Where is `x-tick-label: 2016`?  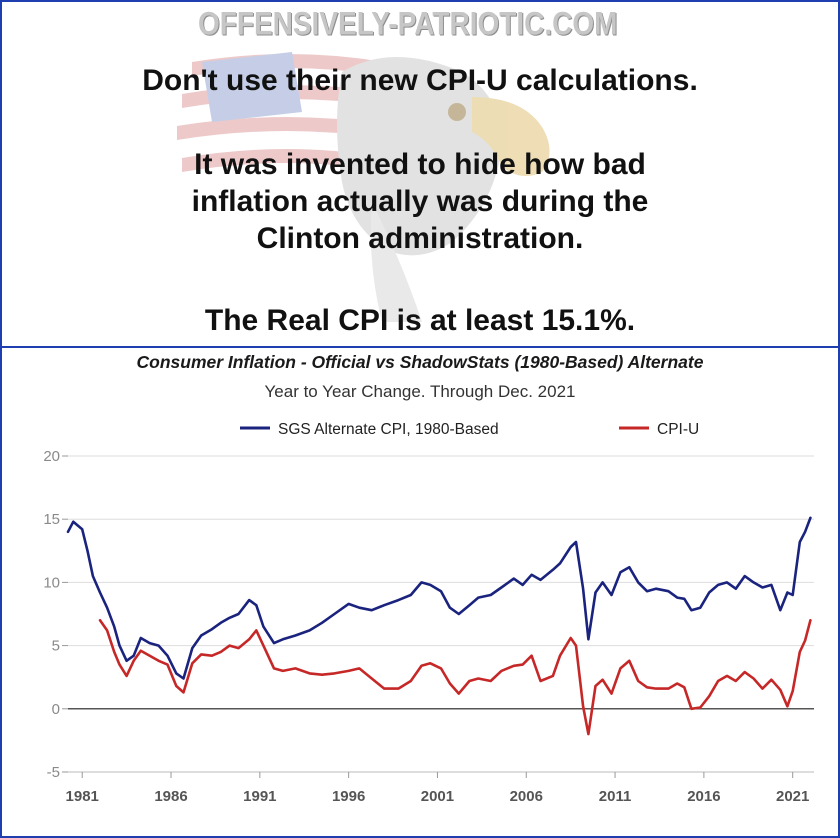
x-tick-label: 2016 is located at coordinates (703, 796).